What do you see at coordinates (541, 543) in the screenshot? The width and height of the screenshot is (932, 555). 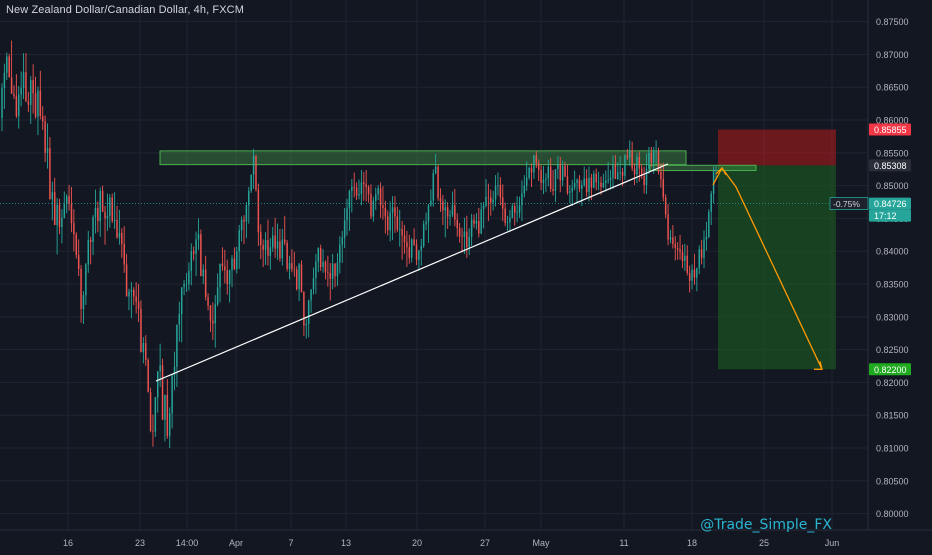 I see `x-tick-label: May` at bounding box center [541, 543].